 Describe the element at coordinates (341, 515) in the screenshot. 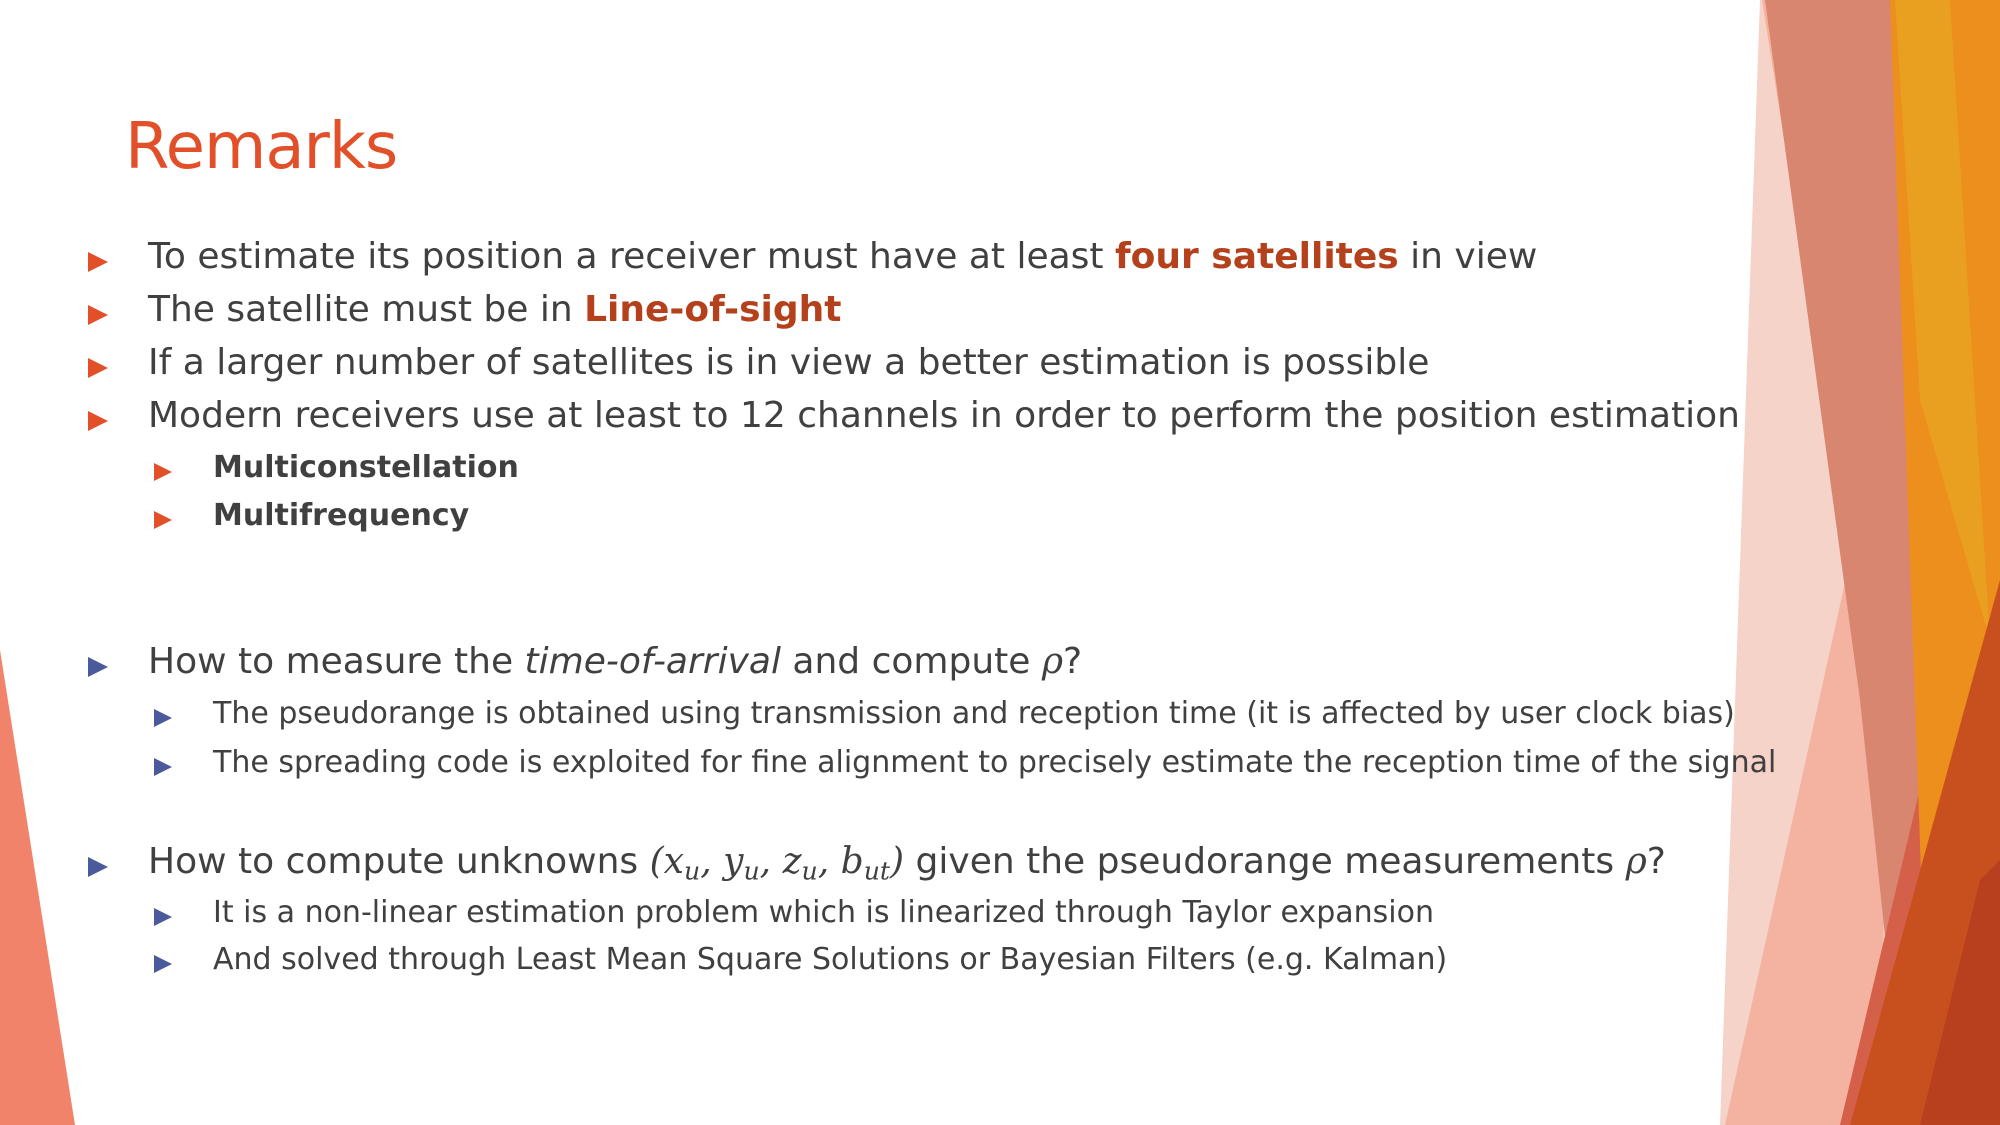

I see `sub-bullet-multifrequency: Multifrequency` at that location.